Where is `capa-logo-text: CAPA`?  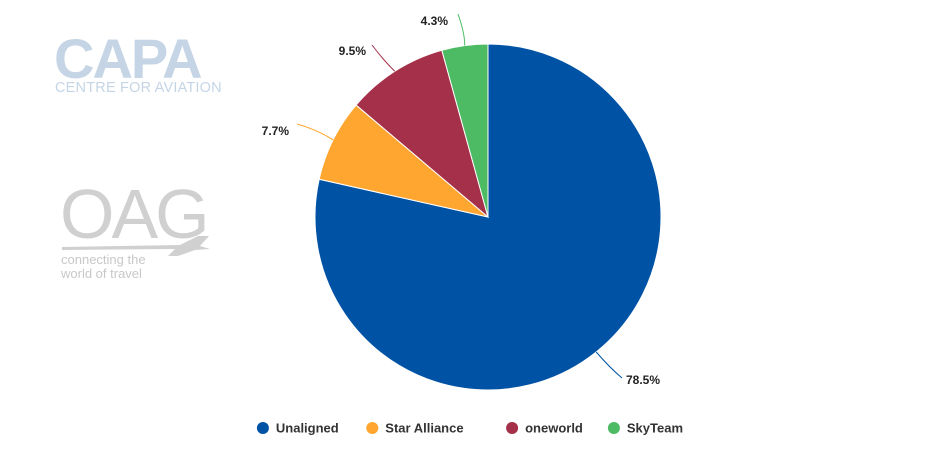 capa-logo-text: CAPA is located at coordinates (127, 58).